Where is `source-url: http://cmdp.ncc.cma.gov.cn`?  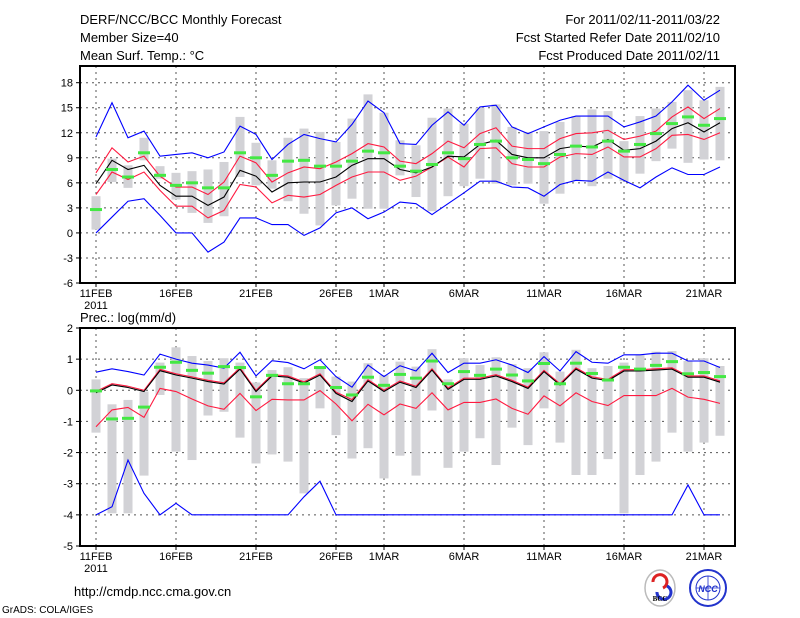 source-url: http://cmdp.ncc.cma.gov.cn is located at coordinates (152, 591).